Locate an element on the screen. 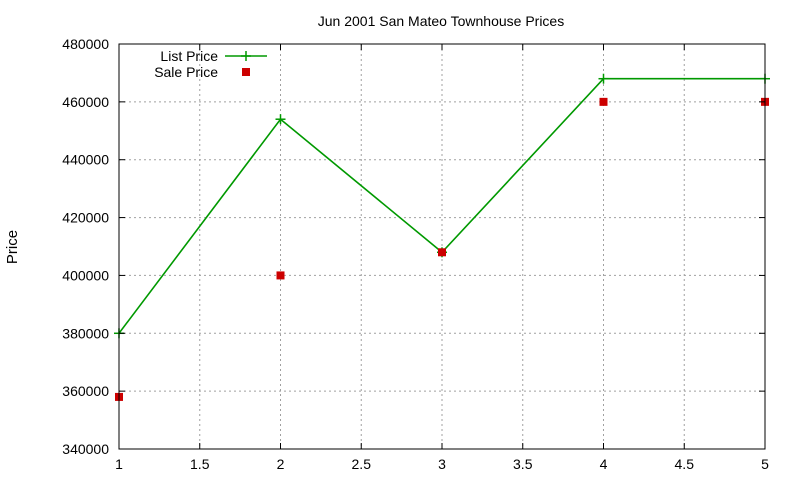 The image size is (800, 480). legend-marker-list-price is located at coordinates (246, 56).